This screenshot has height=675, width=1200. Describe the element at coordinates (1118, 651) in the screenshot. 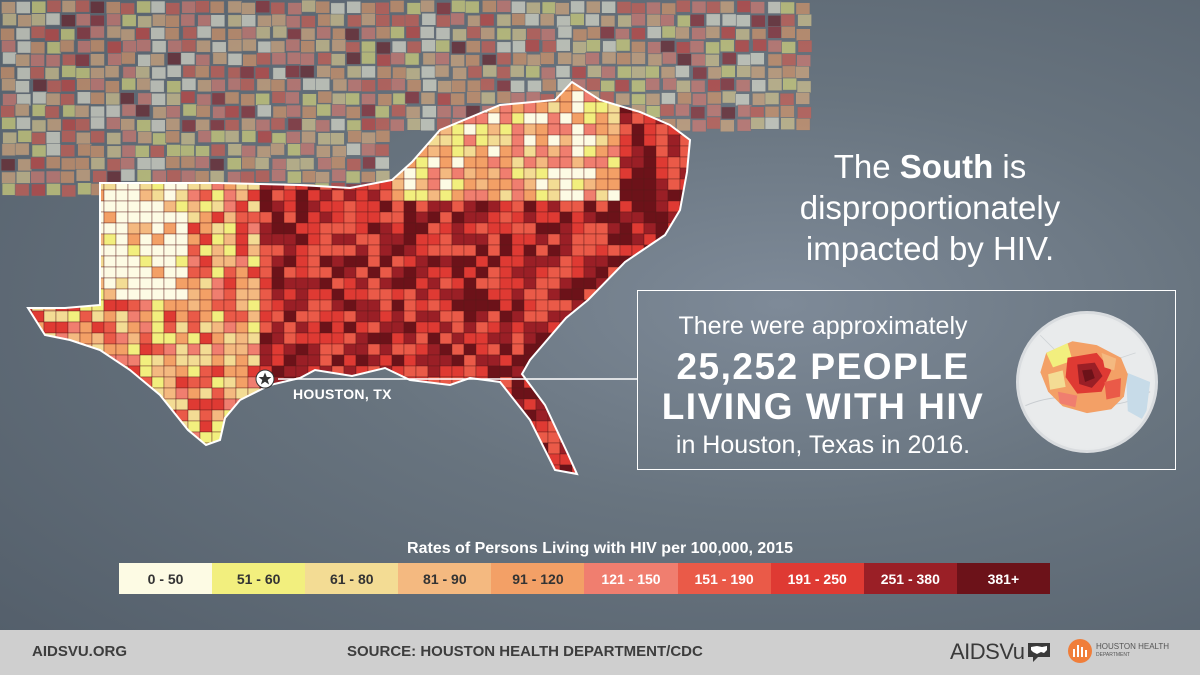

I see `houston-health-department-logo: HOUSTON HEALTH DEPARTMENT` at that location.